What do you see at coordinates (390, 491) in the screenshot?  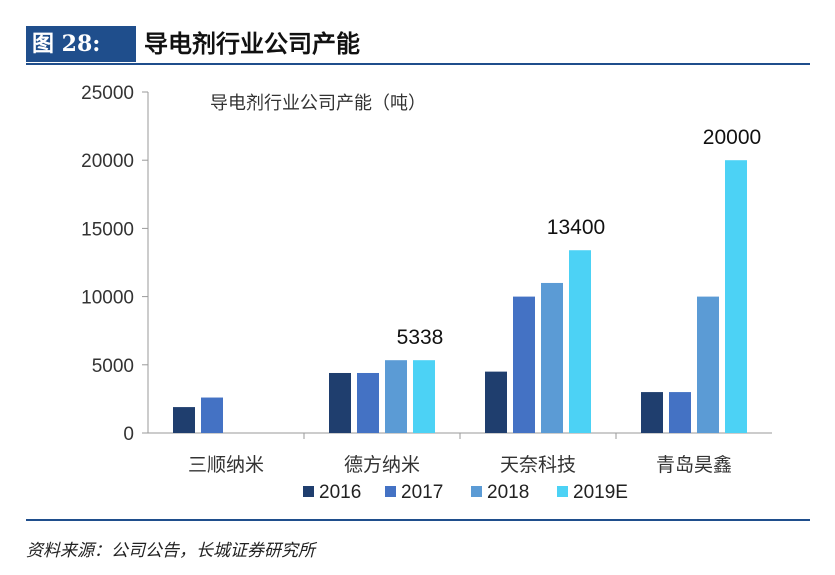 I see `legend-swatch-2017` at bounding box center [390, 491].